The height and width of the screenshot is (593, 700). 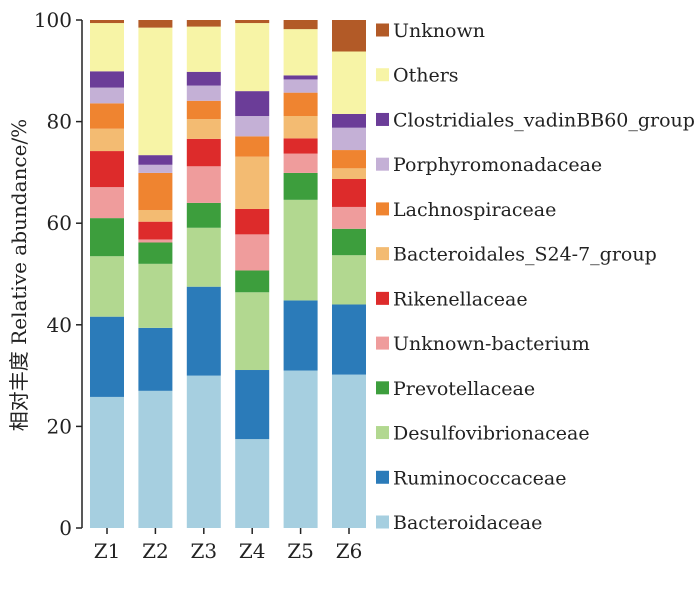 I want to click on x-tick-label-z5: Z5, so click(x=300, y=551).